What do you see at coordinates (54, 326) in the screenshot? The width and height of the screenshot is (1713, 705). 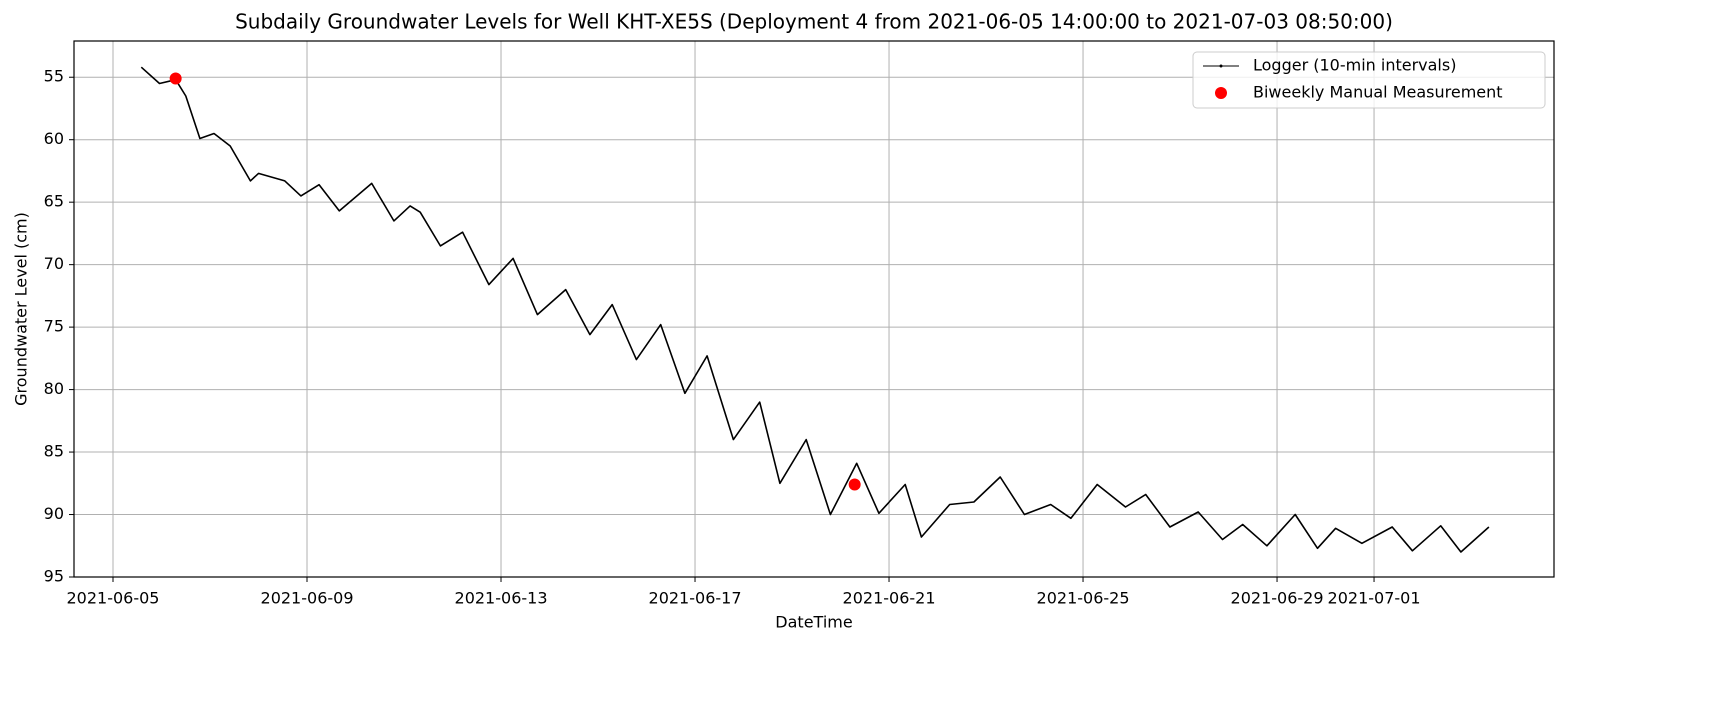 I see `y-tick-label: 75` at bounding box center [54, 326].